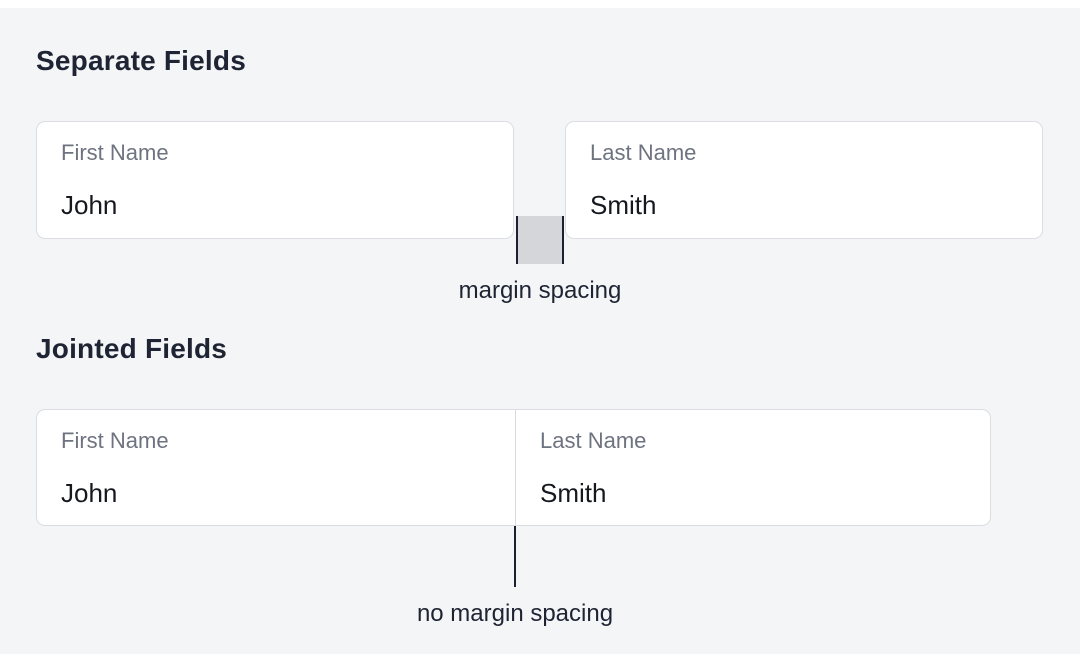 Image resolution: width=1080 pixels, height=660 pixels. I want to click on jointed-fields-heading: Jointed Fields, so click(132, 348).